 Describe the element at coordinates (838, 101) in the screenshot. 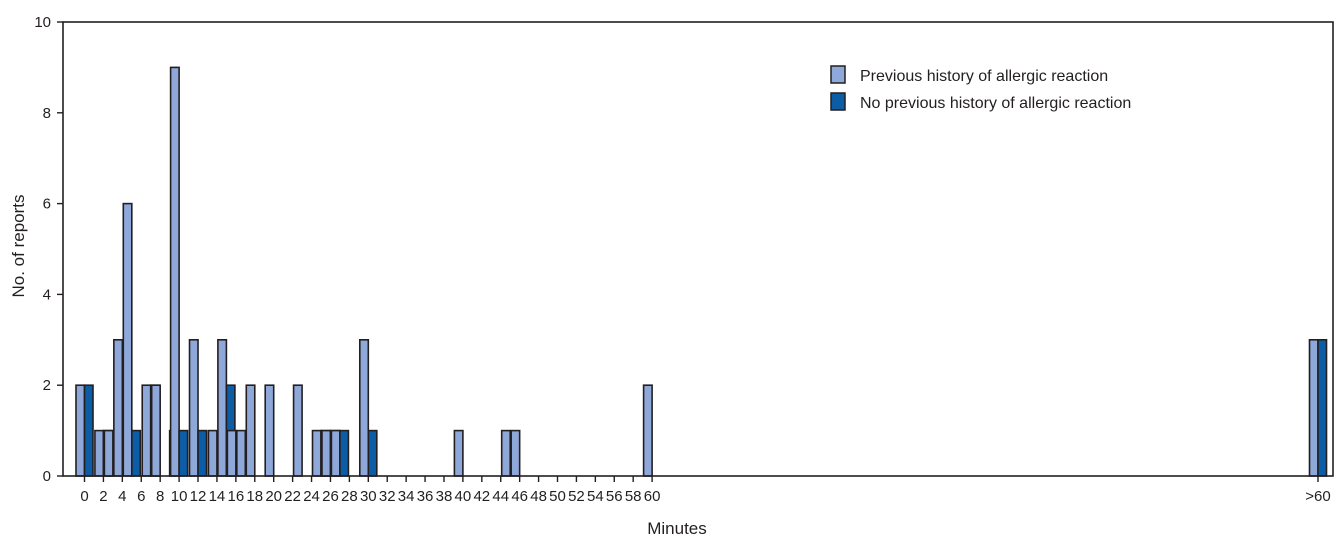

I see `legend-swatch-no-previous` at that location.